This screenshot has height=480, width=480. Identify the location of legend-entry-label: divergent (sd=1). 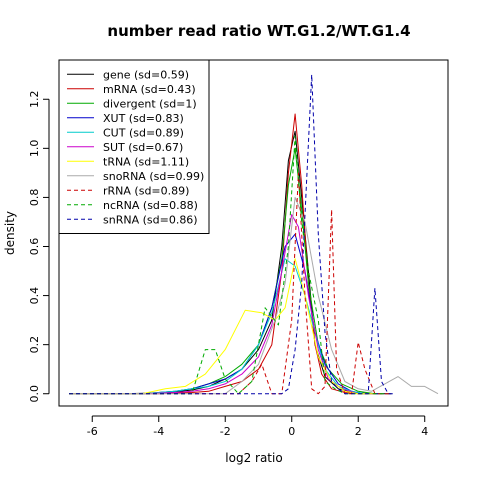
(150, 103).